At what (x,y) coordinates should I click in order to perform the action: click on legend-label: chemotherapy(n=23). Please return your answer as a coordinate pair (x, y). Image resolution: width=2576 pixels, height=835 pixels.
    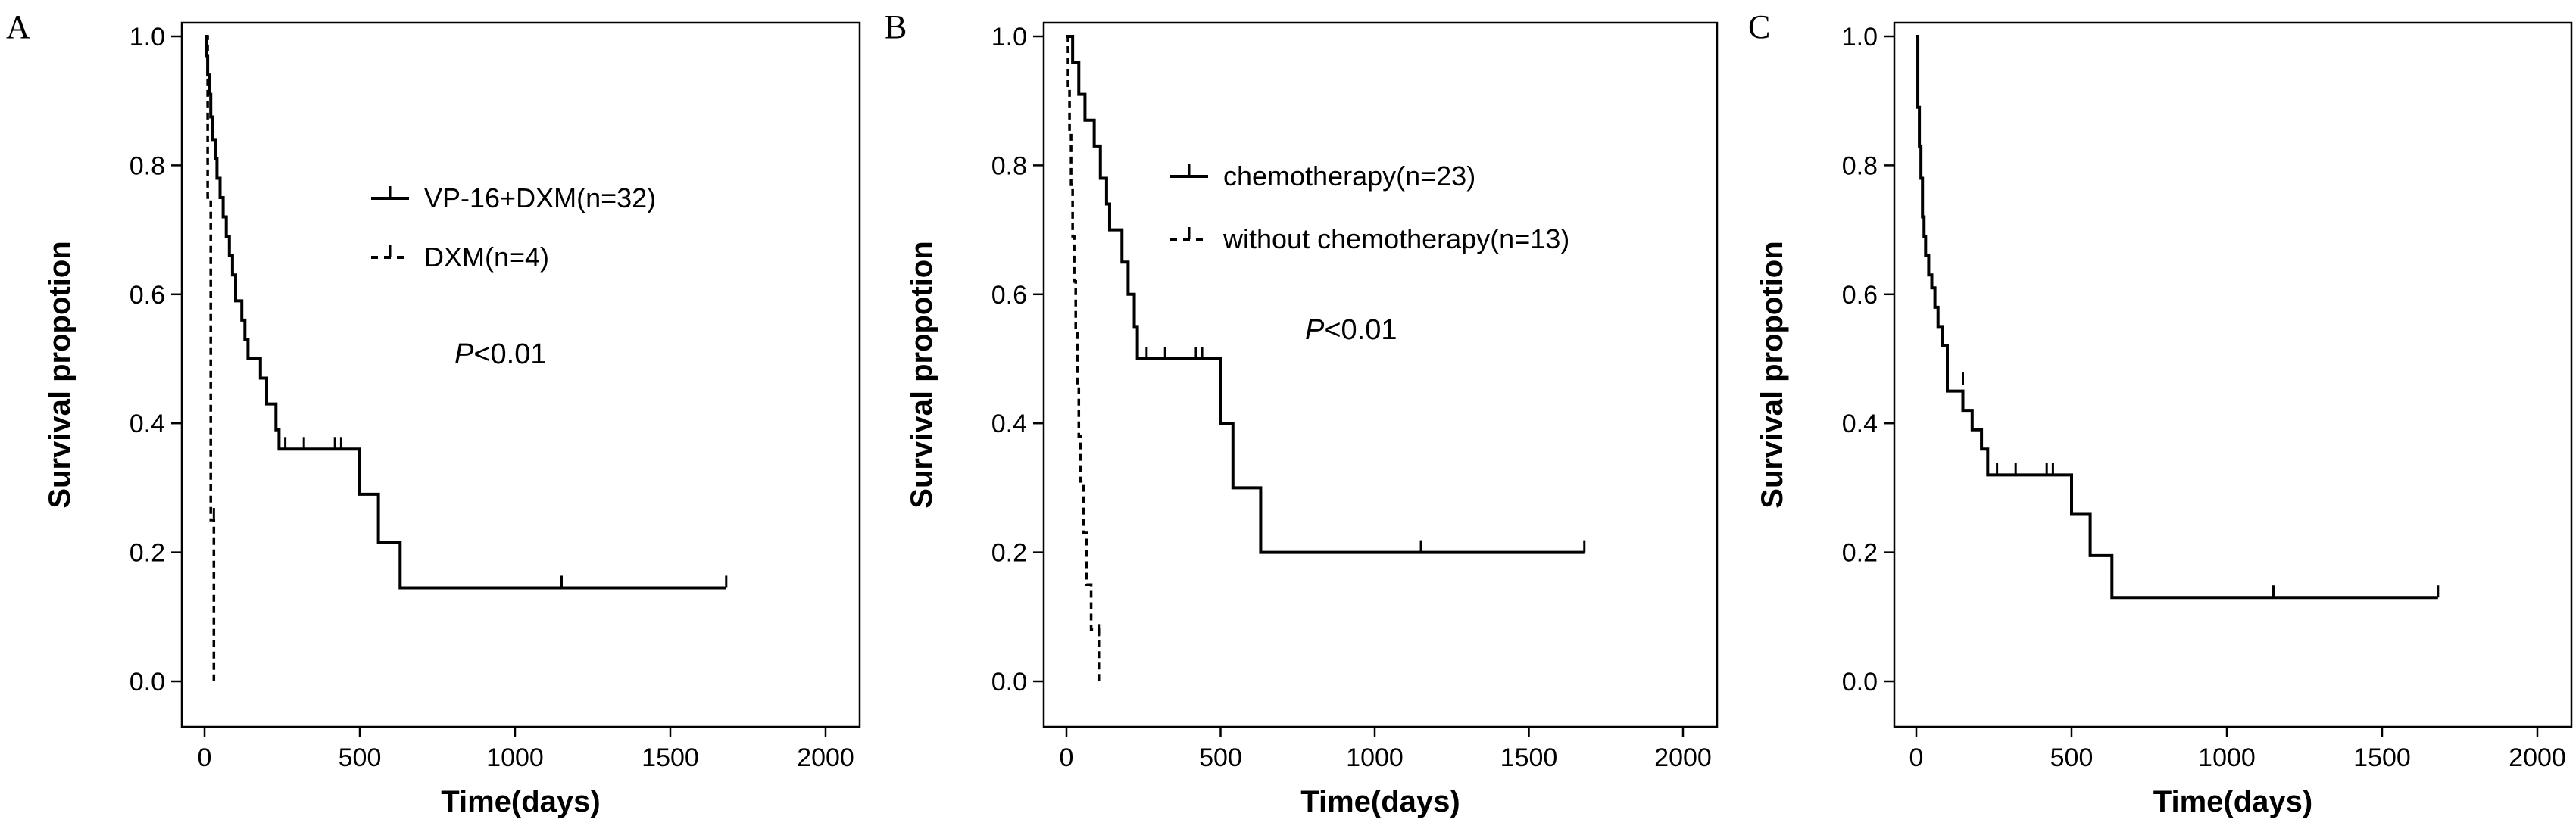
    Looking at the image, I should click on (1349, 176).